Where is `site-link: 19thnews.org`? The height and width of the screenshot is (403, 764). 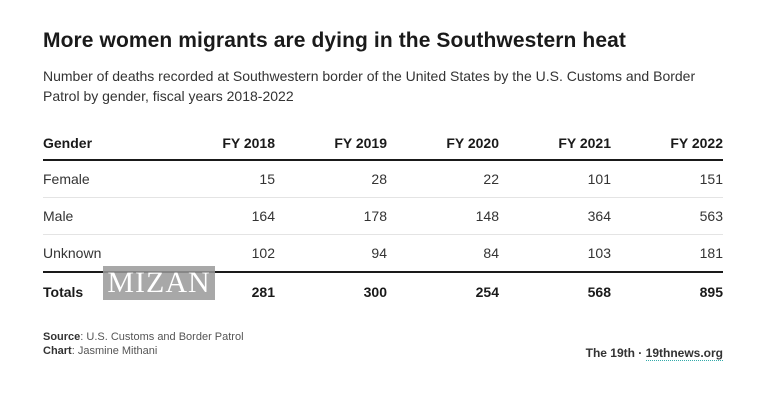 site-link: 19thnews.org is located at coordinates (684, 353).